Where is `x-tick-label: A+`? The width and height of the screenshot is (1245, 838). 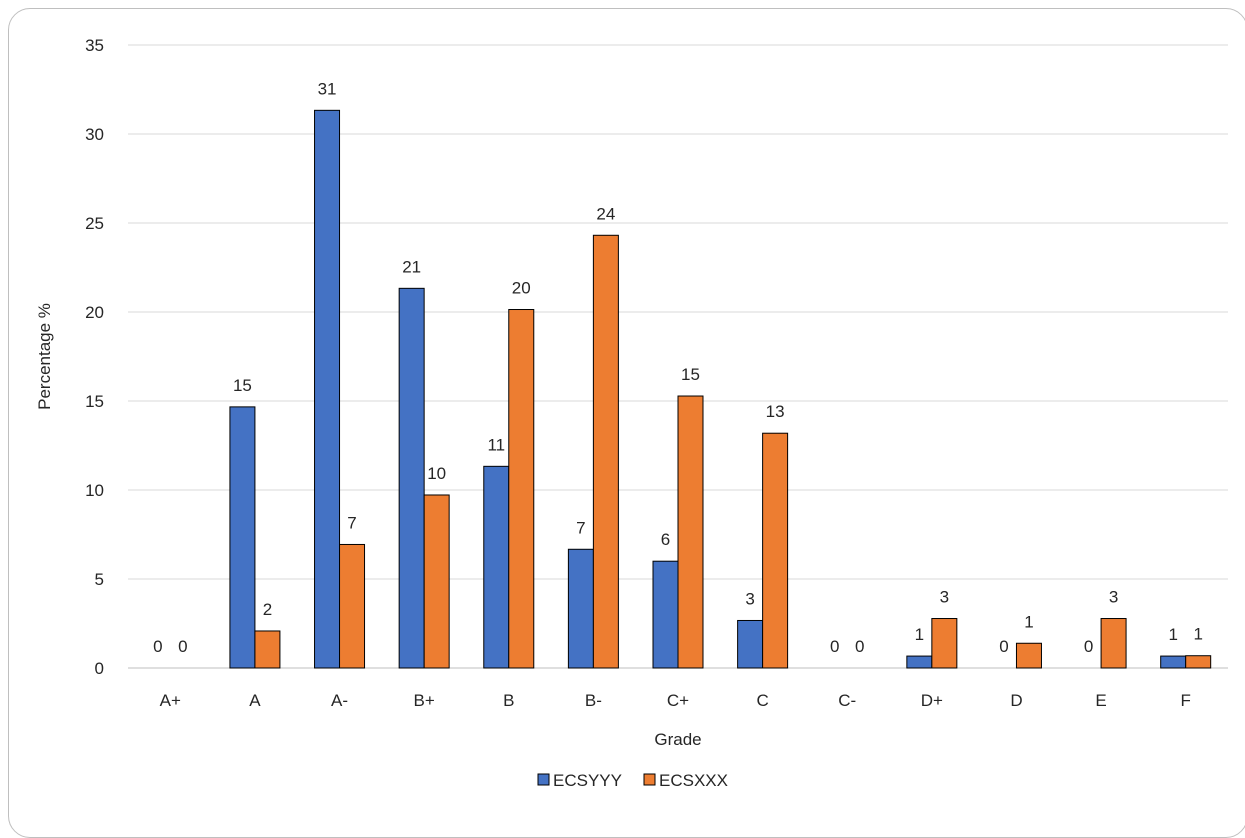 x-tick-label: A+ is located at coordinates (170, 700).